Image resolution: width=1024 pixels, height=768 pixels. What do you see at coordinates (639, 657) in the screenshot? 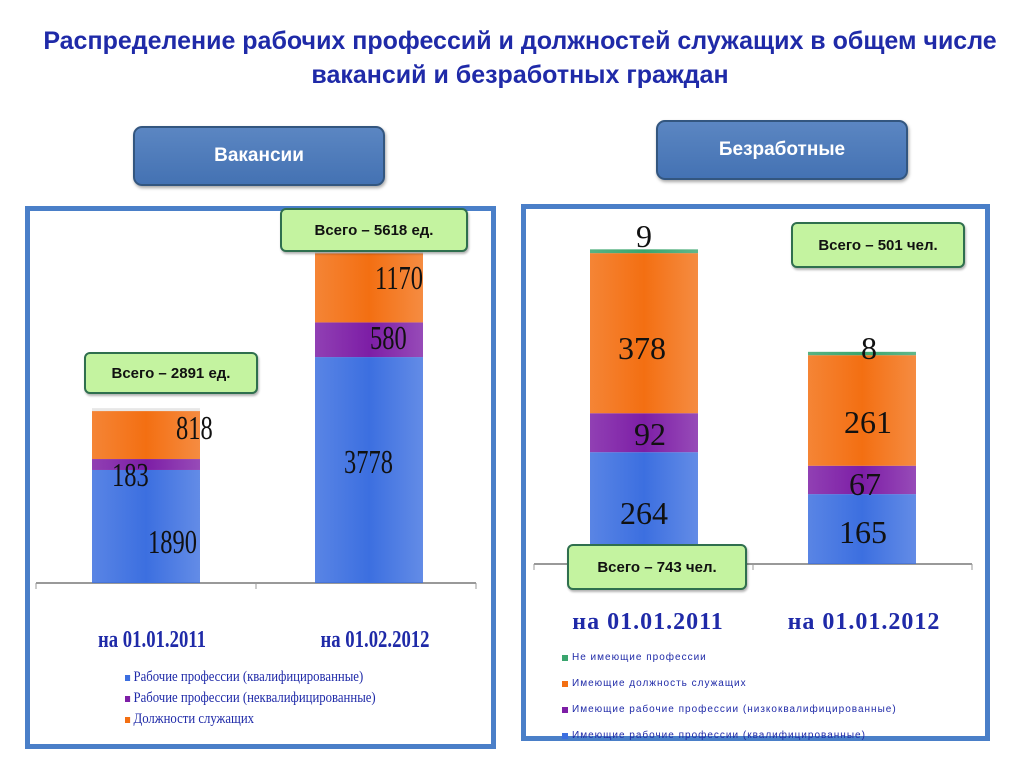
I see `legend-label: Не имеющие профессии` at bounding box center [639, 657].